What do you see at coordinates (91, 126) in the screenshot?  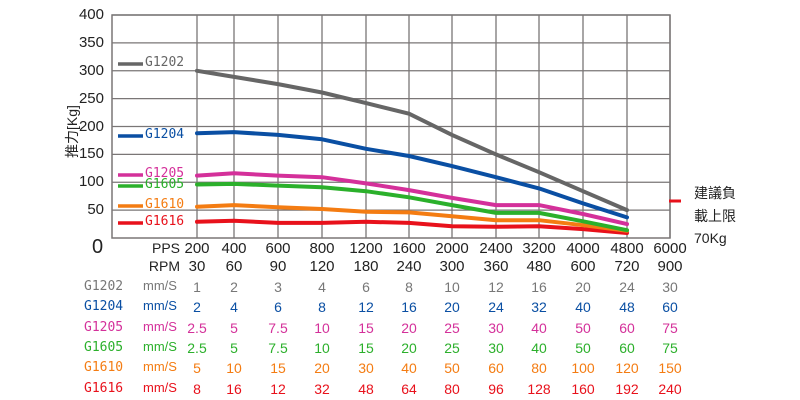 I see `y-tick-200: 200` at bounding box center [91, 126].